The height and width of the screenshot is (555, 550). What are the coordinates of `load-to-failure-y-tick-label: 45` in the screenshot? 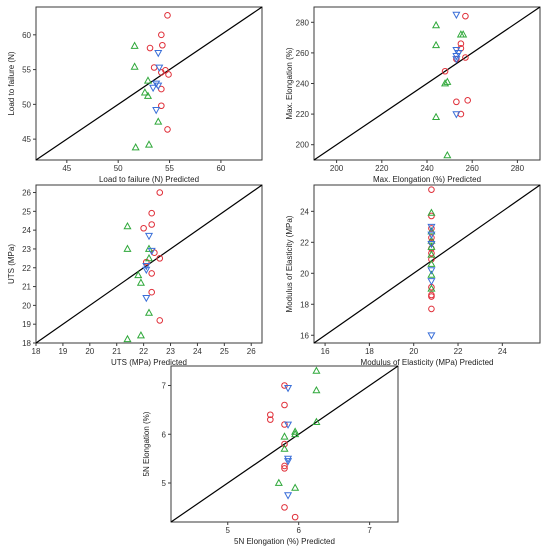 It's located at (26, 139).